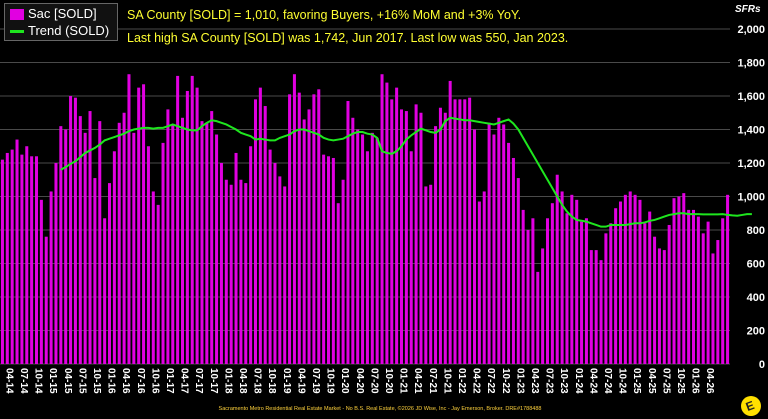  Describe the element at coordinates (242, 381) in the screenshot. I see `x-tick-label: 04-18` at that location.